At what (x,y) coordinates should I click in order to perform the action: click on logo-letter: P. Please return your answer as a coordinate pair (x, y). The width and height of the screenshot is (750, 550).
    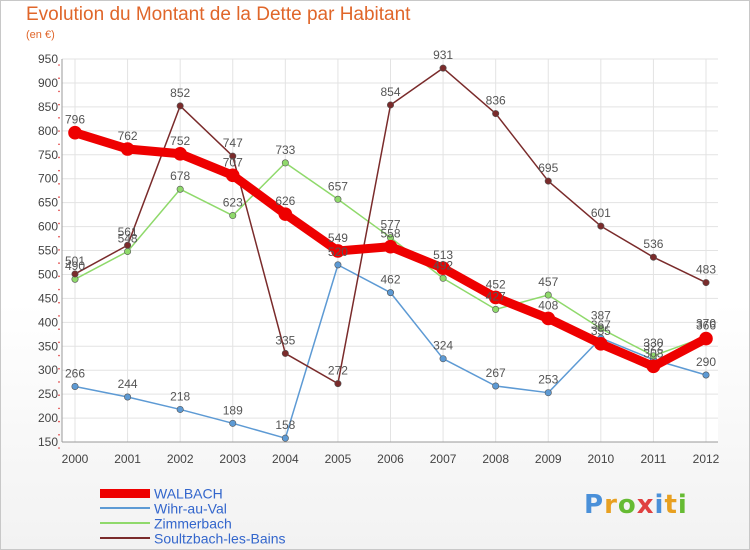
    Looking at the image, I should click on (594, 505).